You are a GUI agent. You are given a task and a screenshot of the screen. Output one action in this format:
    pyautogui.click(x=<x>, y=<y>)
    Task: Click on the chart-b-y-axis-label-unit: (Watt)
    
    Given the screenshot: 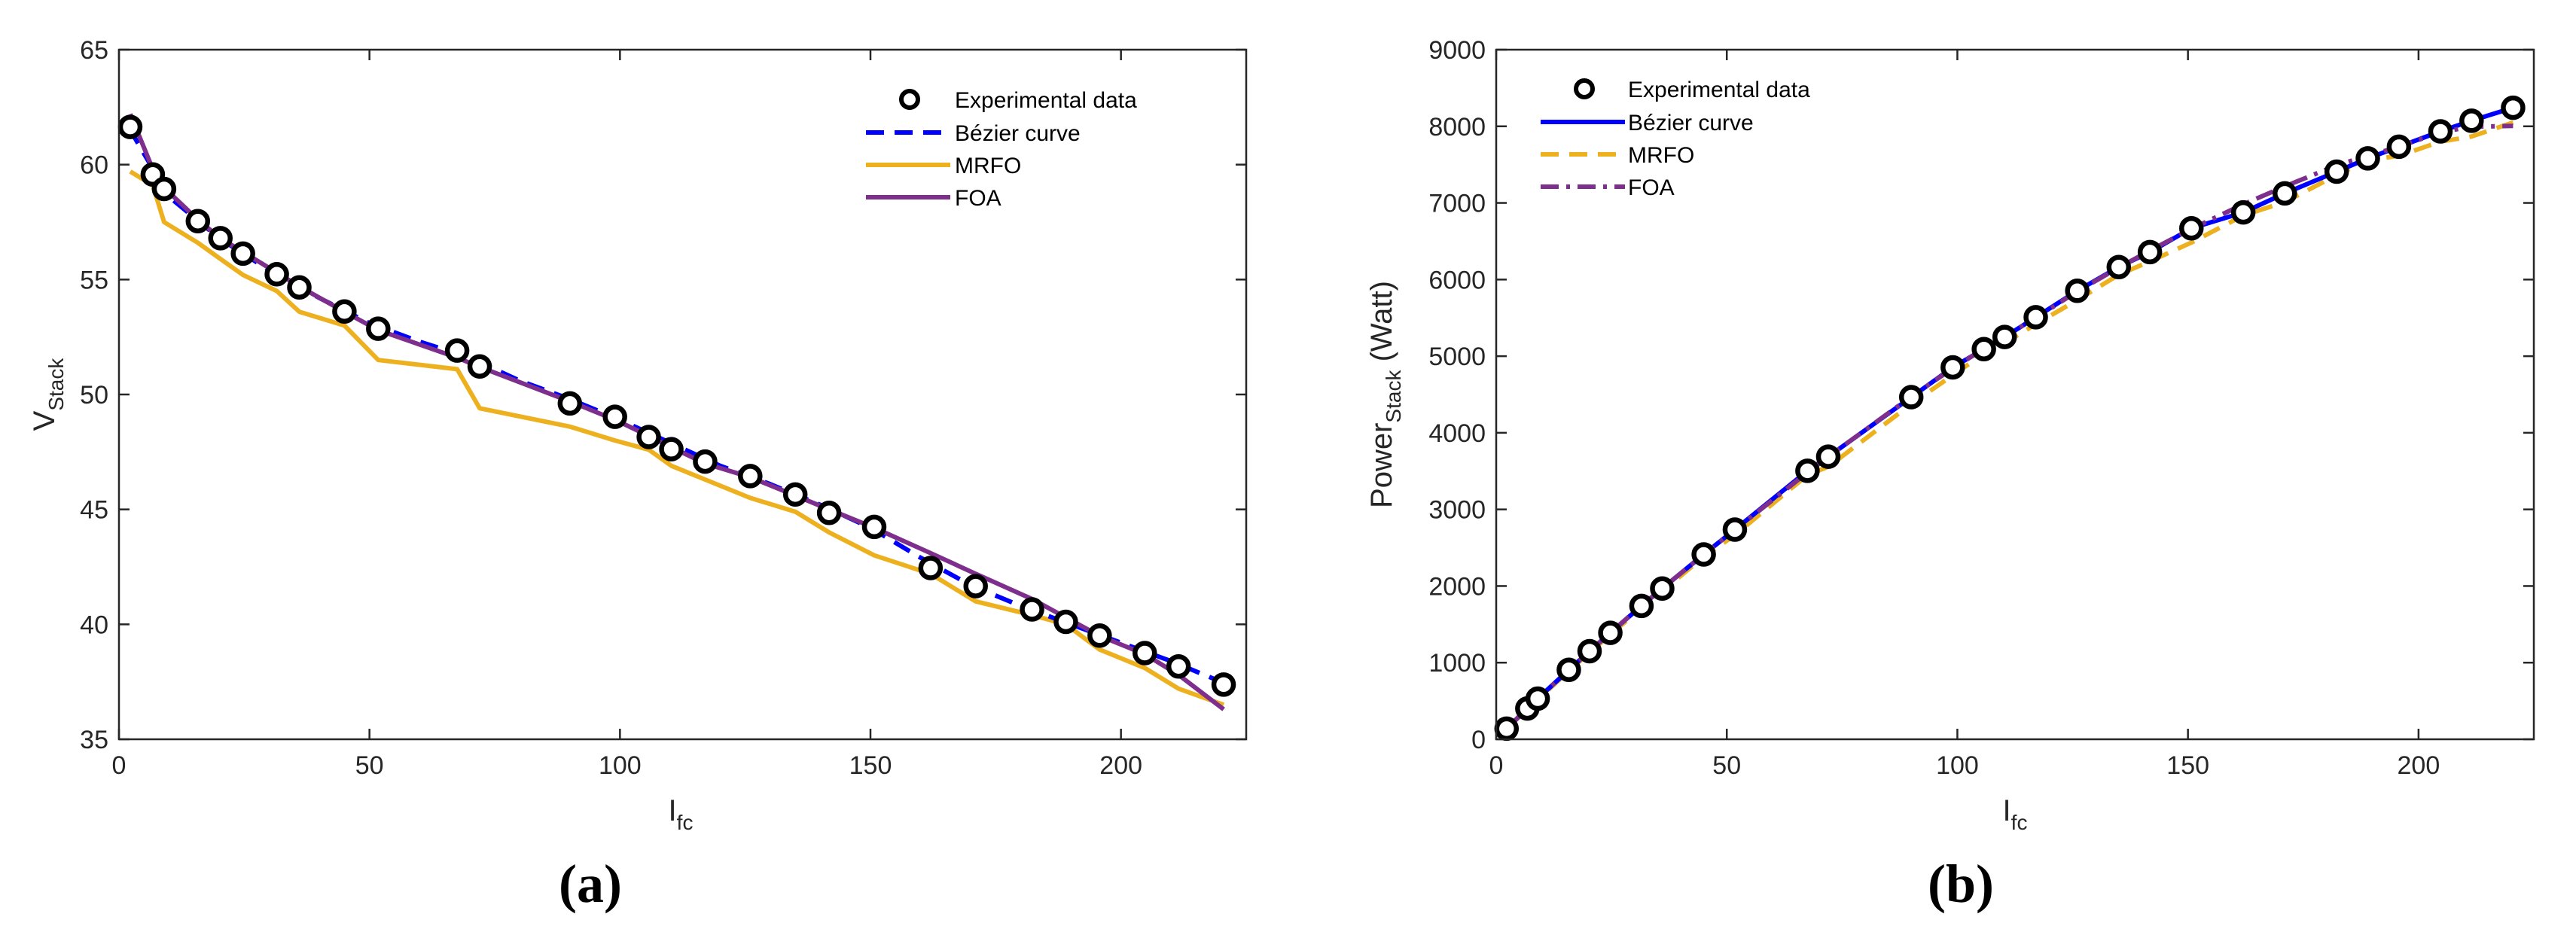 What is the action you would take?
    pyautogui.click(x=1381, y=325)
    